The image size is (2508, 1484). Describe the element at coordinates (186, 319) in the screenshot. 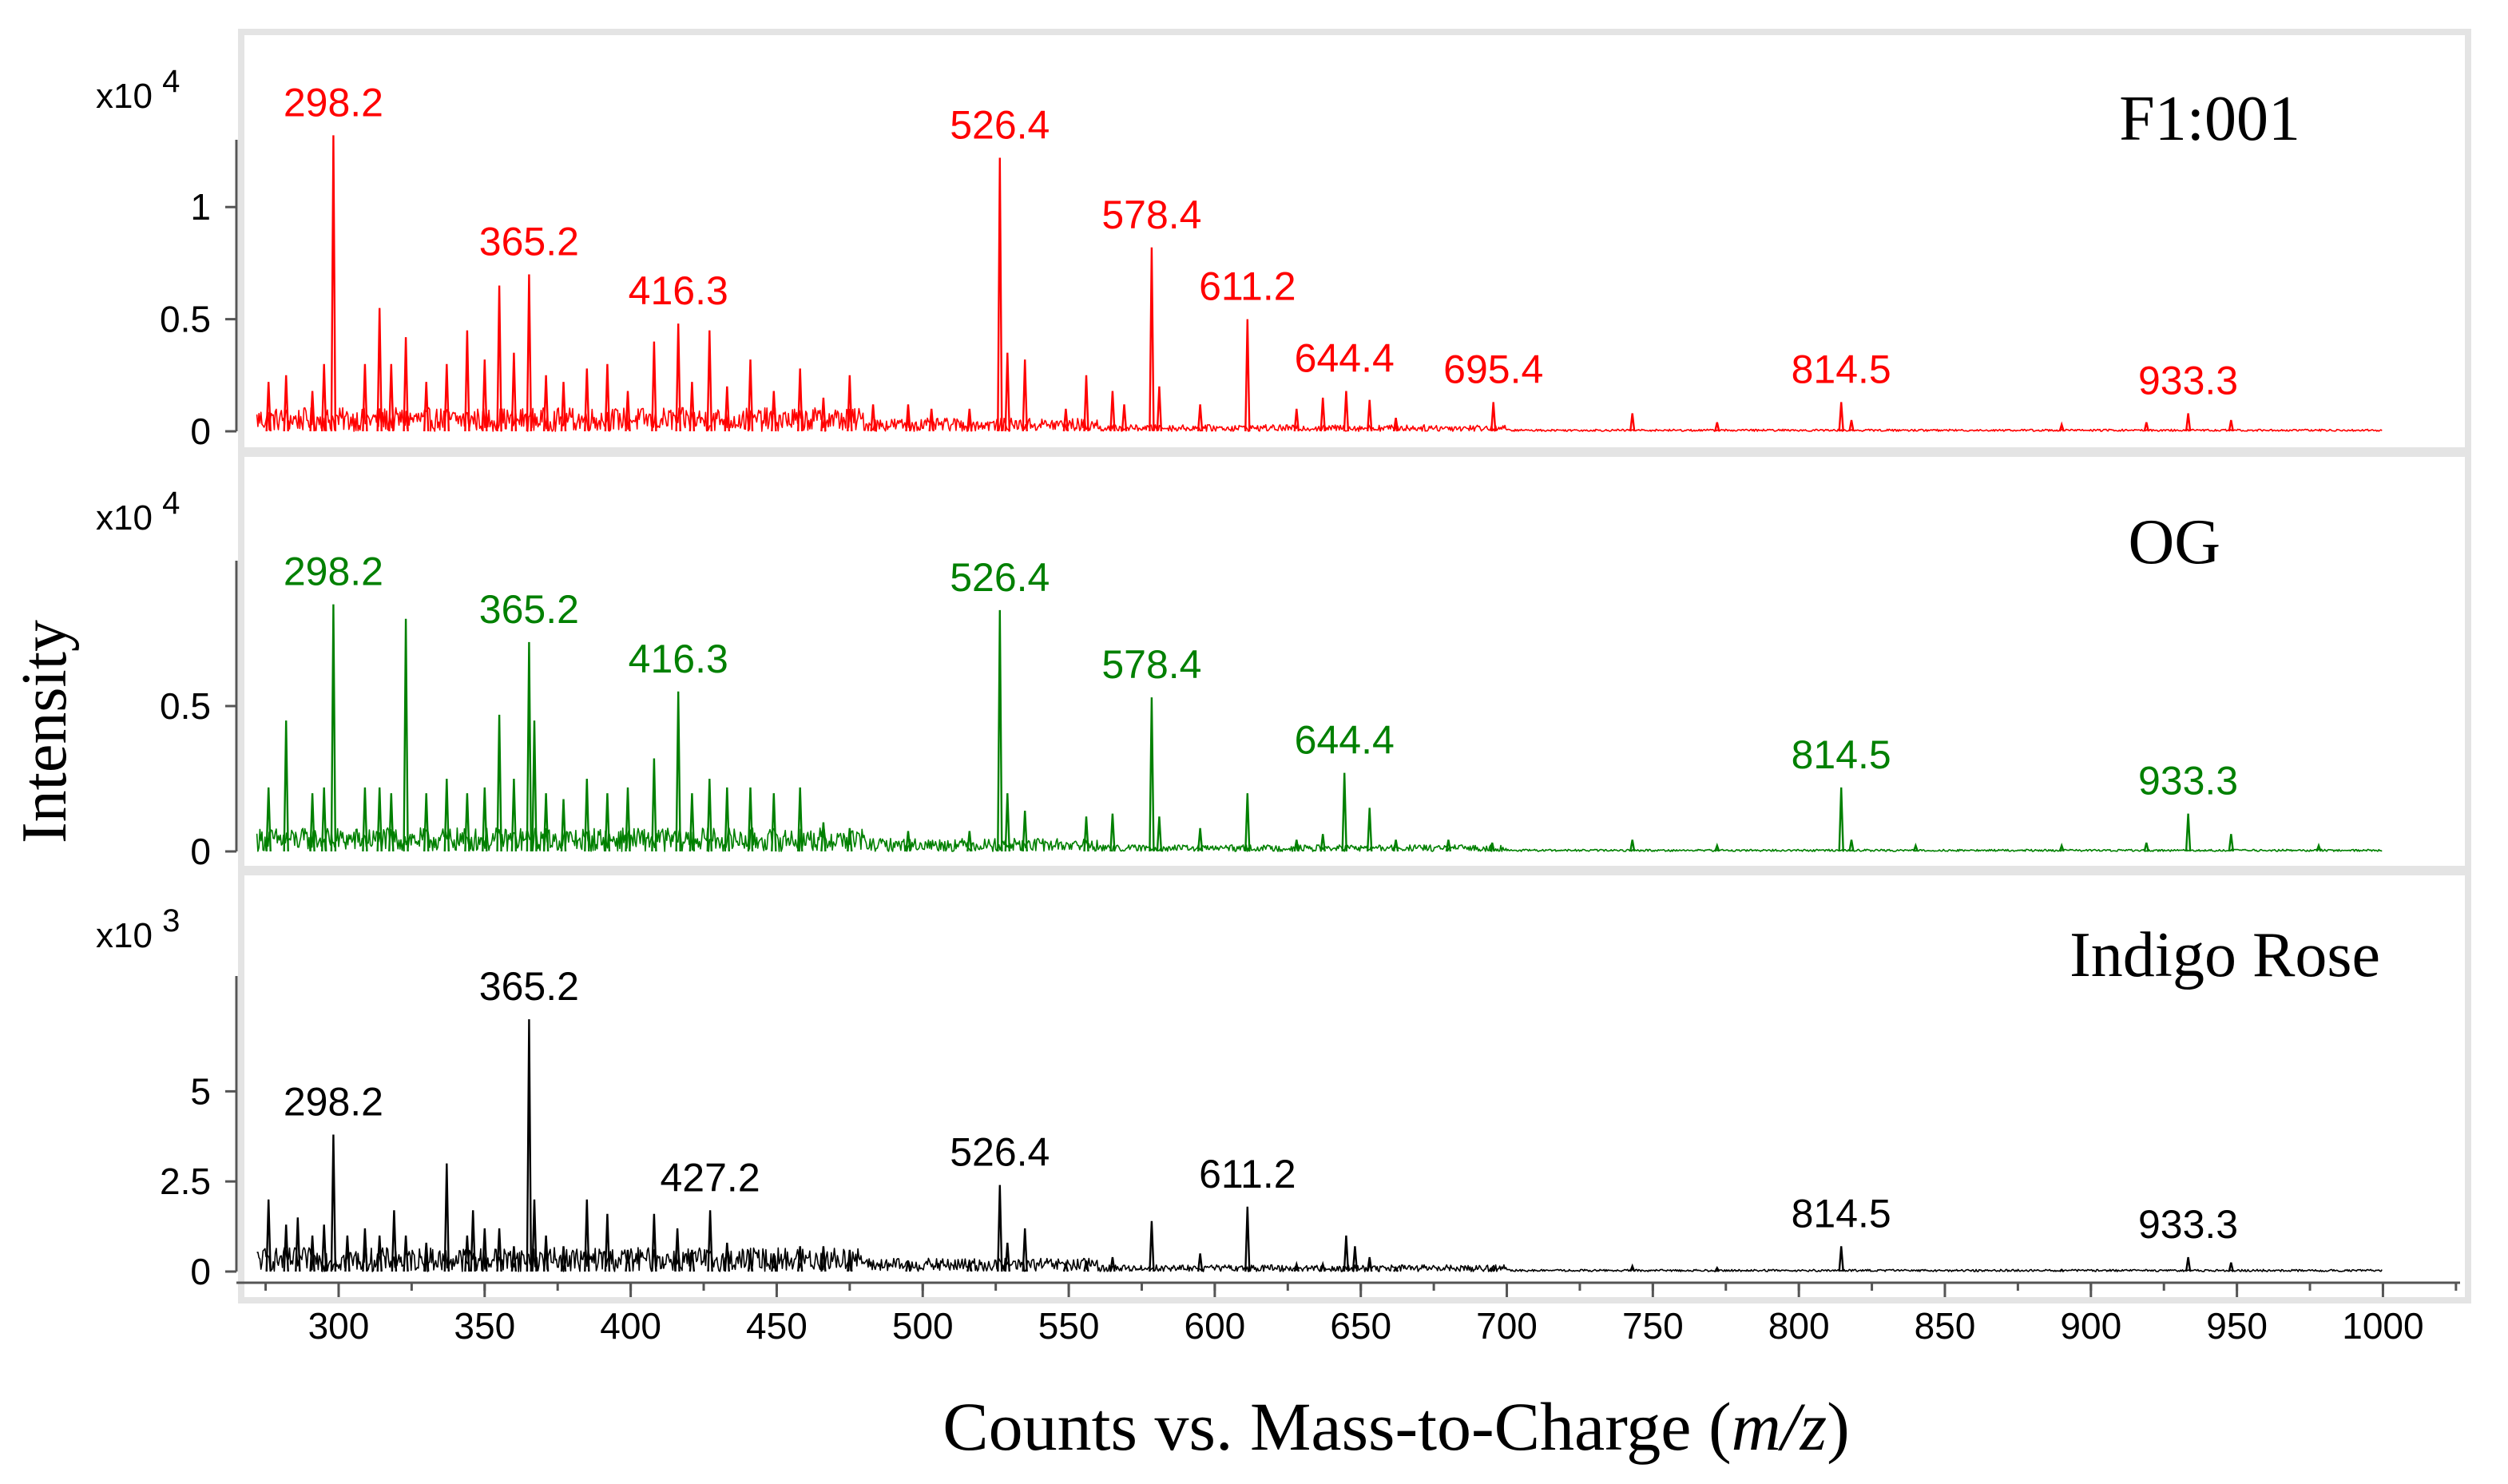

I see `y-tick-label: 0.5` at that location.